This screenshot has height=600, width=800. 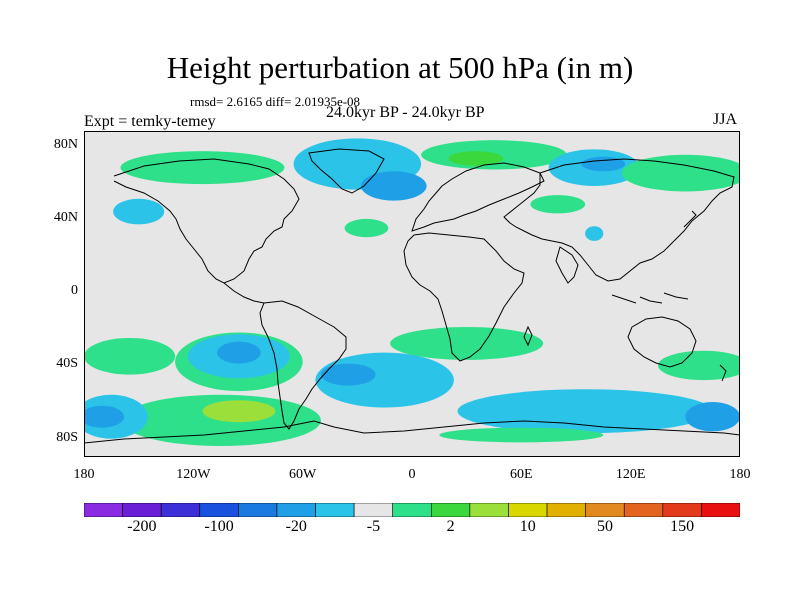 I want to click on period-label: 24.0kyr BP - 24.0kyr BP, so click(x=405, y=112).